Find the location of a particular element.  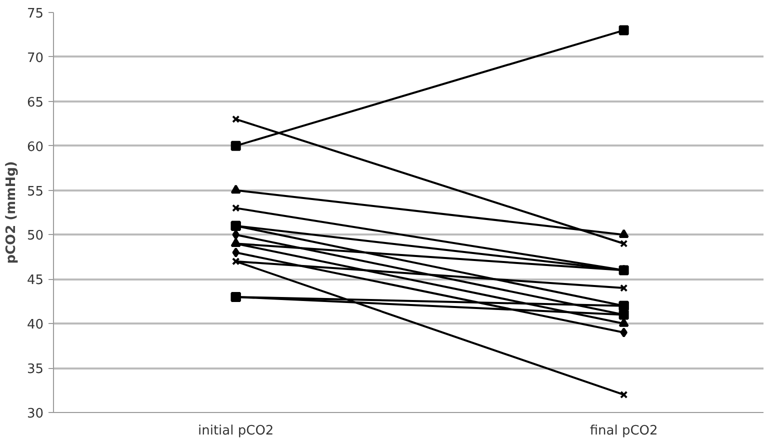

y-tick-label: 50 is located at coordinates (35, 236).